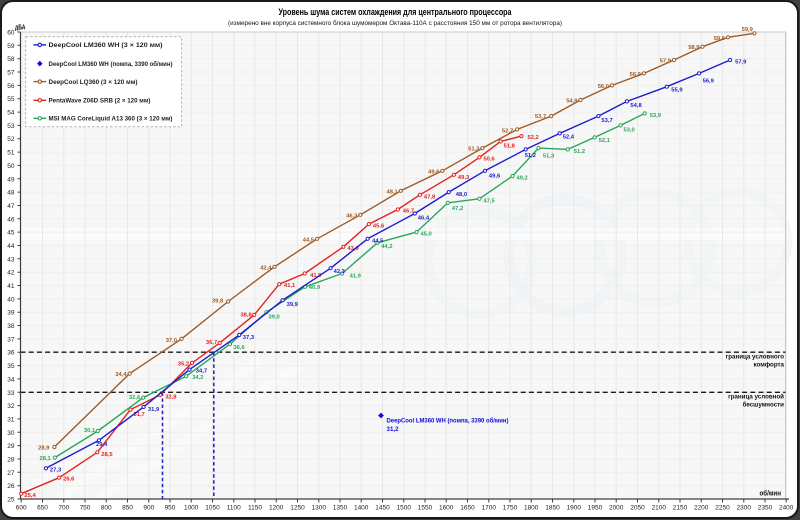  I want to click on svg-text: 1750, so click(510, 508).